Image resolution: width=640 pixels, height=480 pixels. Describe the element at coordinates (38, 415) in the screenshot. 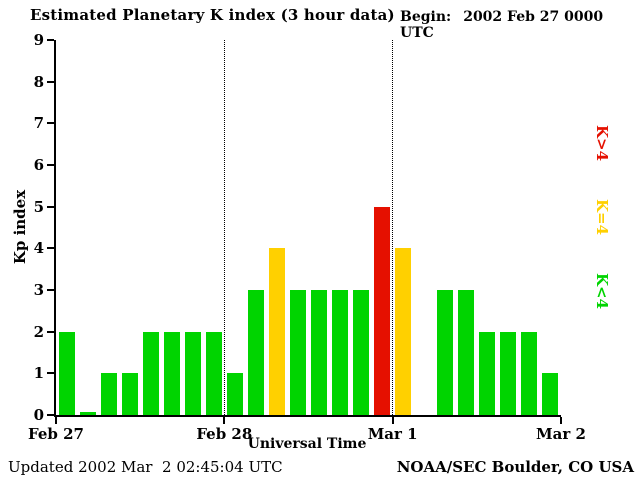

I see `y-tick-label: 0` at that location.